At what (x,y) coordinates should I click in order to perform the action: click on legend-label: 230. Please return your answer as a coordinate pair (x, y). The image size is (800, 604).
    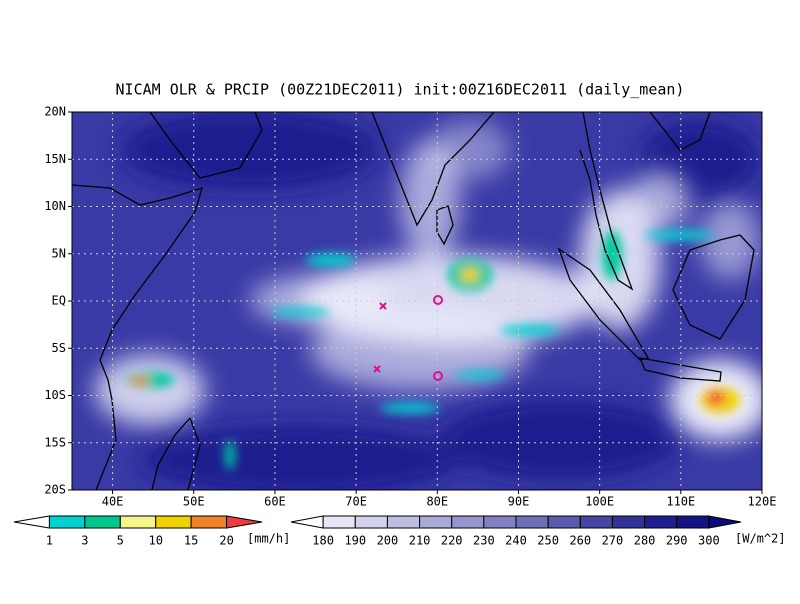
    Looking at the image, I should click on (484, 541).